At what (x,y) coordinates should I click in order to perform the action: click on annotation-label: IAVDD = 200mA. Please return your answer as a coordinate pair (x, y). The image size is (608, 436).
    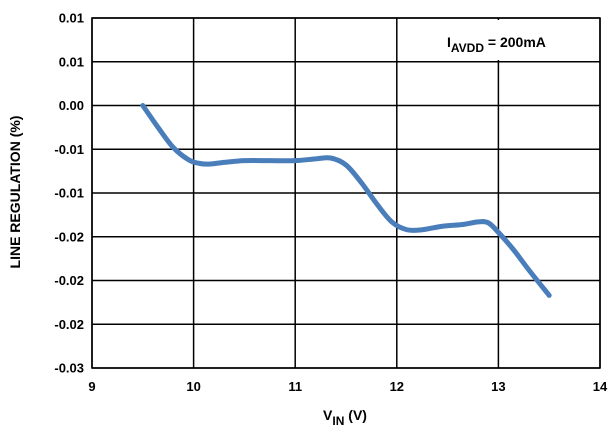
    Looking at the image, I should click on (496, 44).